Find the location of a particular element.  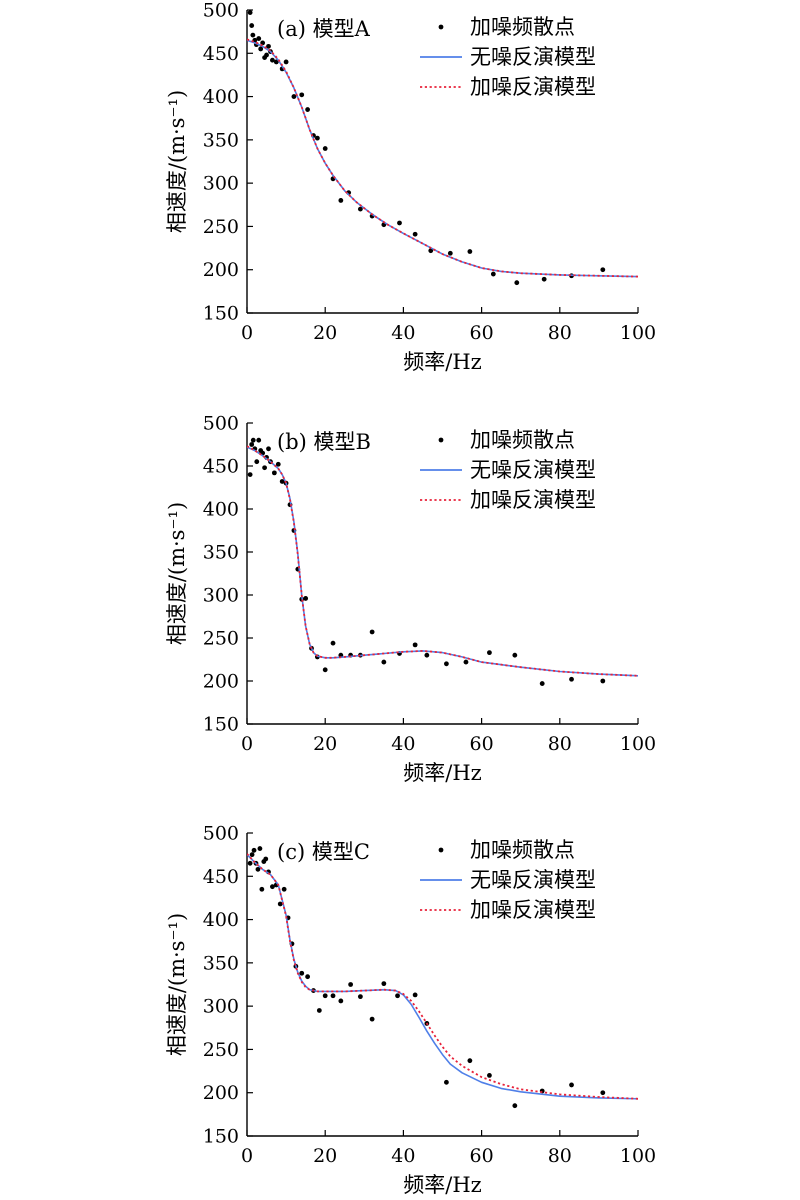

panel-title: (c) 模型C is located at coordinates (323, 852).